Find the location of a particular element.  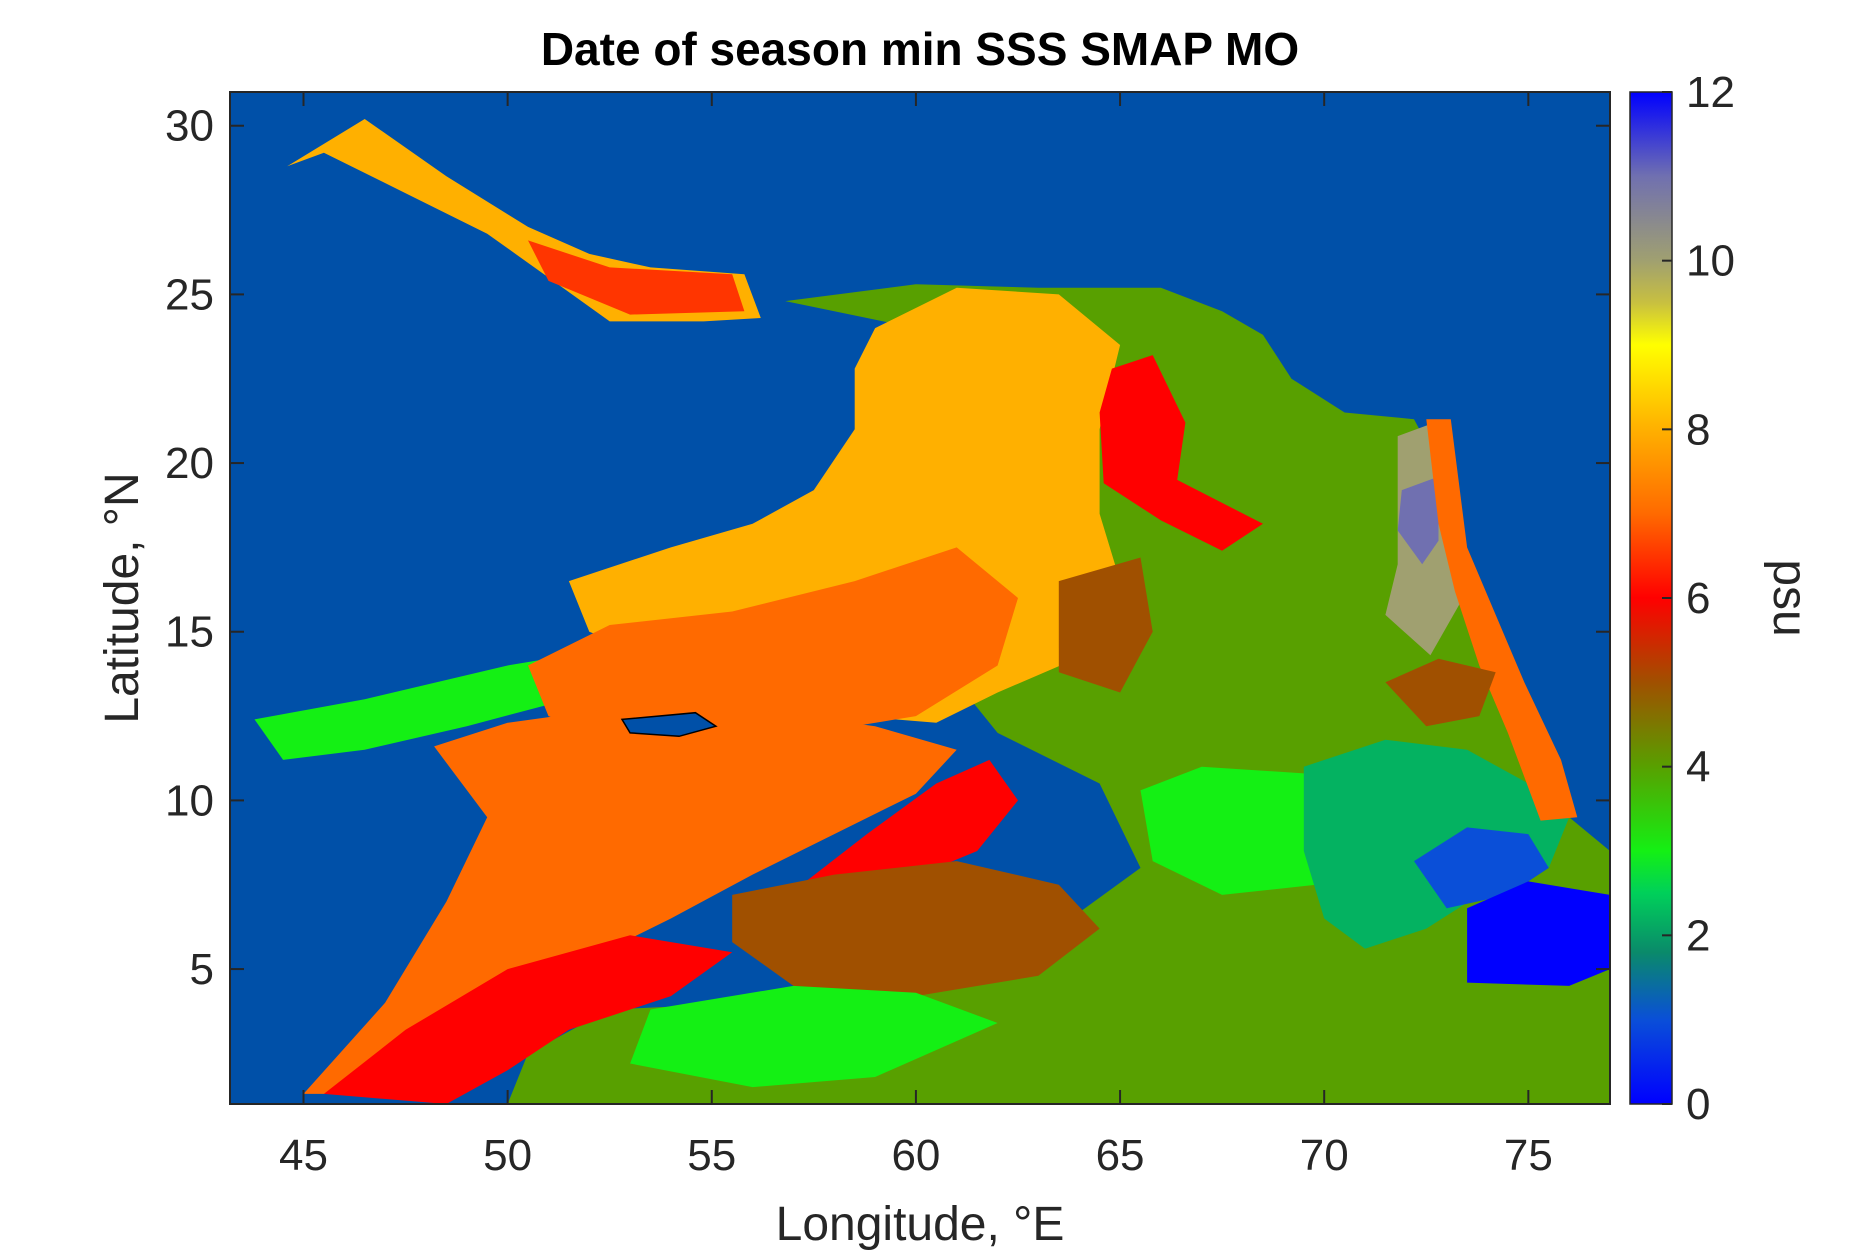

colorbar-tick-label-2: 4 is located at coordinates (1698, 767).